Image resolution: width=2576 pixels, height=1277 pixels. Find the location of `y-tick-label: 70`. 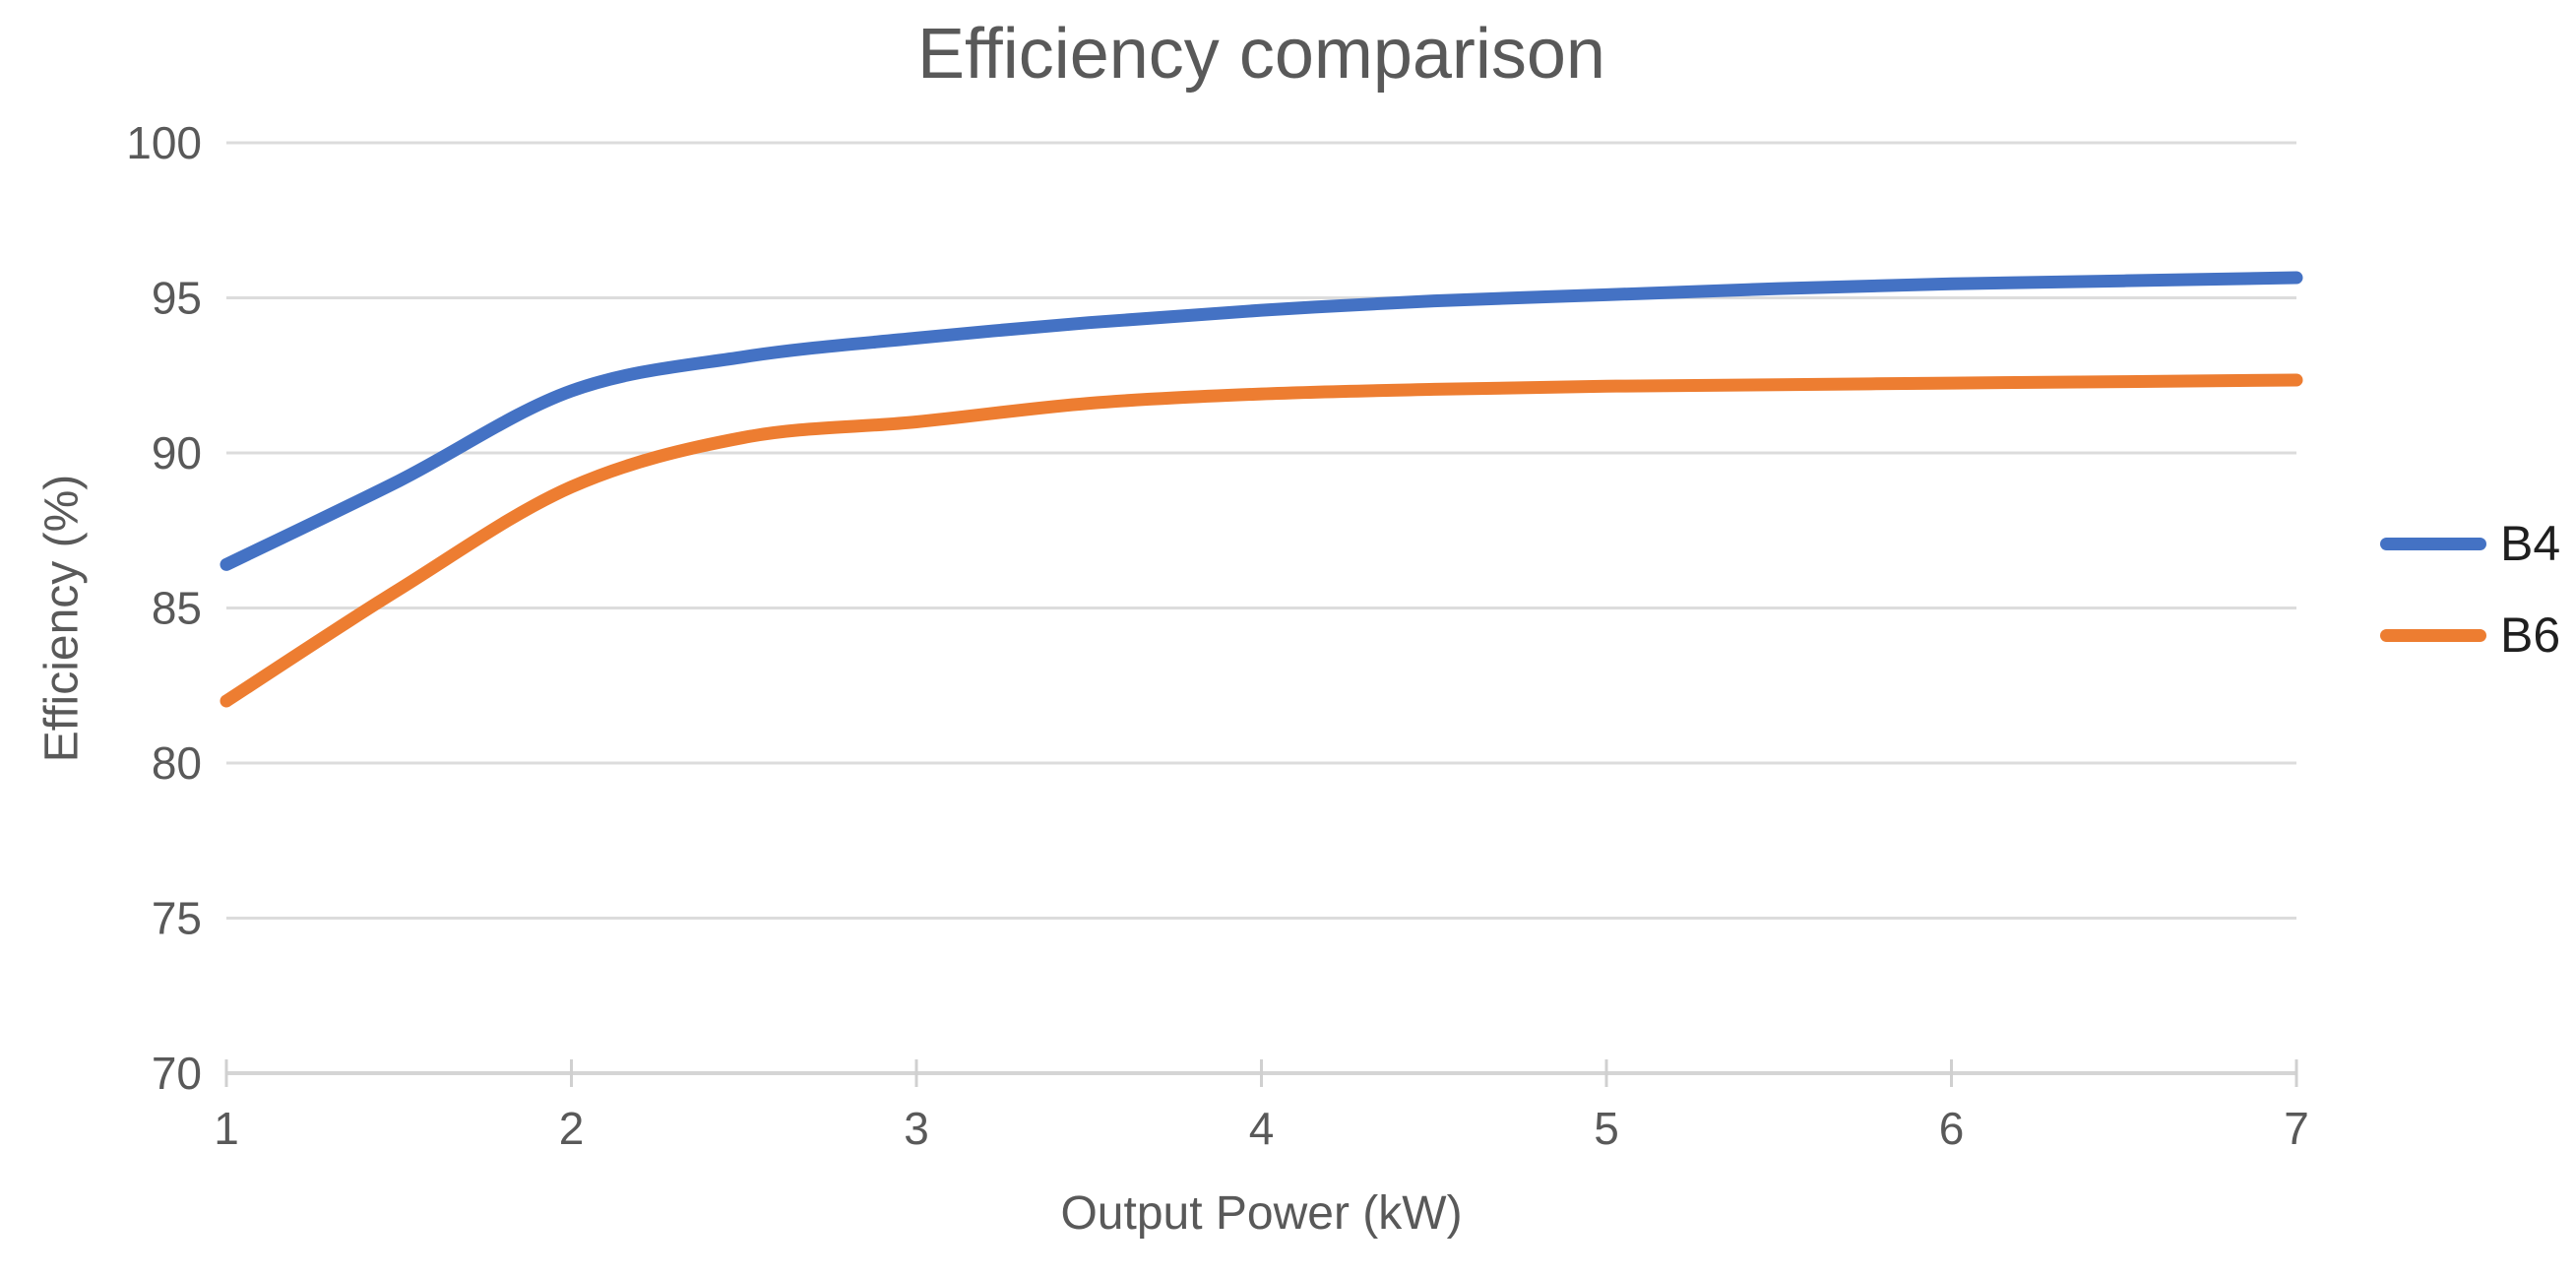

y-tick-label: 70 is located at coordinates (177, 1073).